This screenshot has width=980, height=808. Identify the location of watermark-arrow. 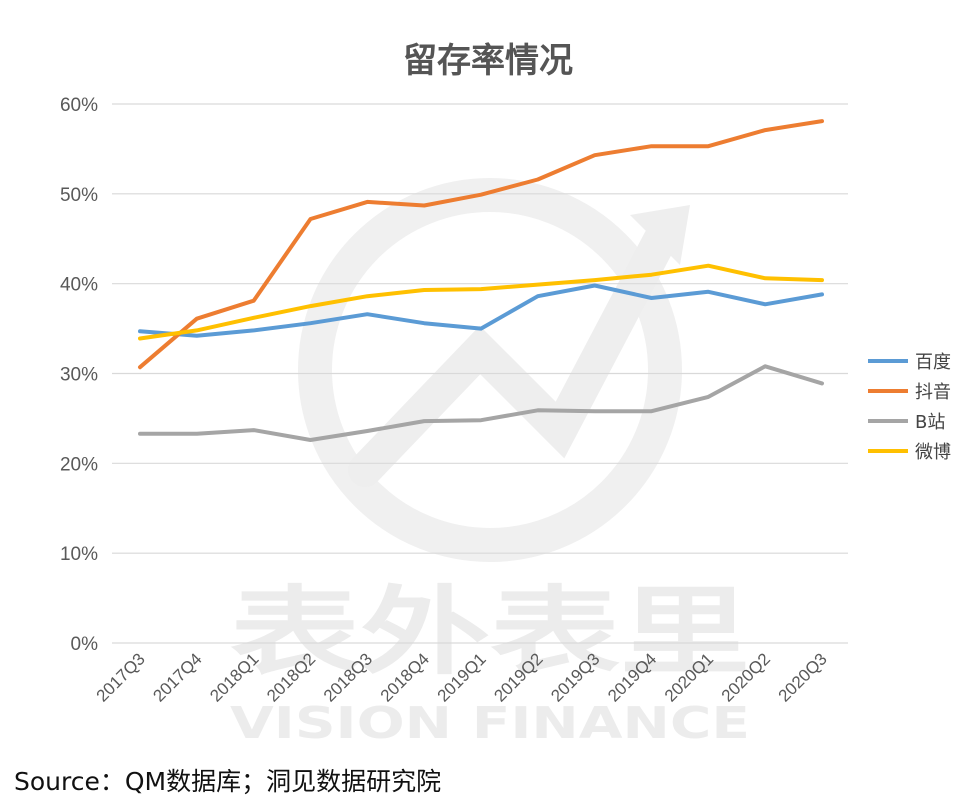
(512, 355).